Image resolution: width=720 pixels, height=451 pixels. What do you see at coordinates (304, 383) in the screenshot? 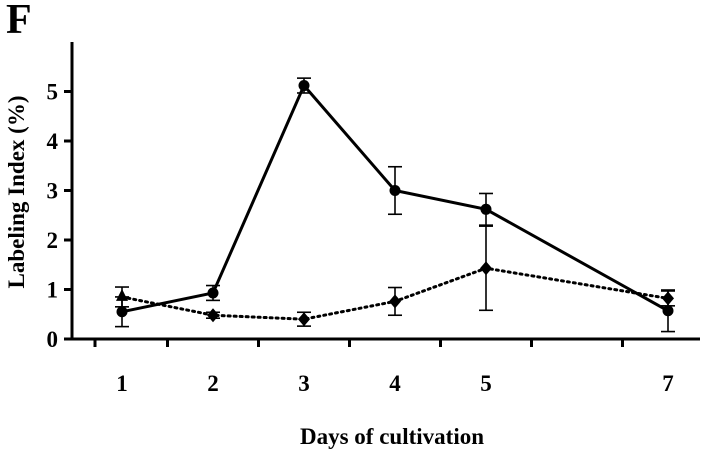
I see `x-tick-label: 3` at bounding box center [304, 383].